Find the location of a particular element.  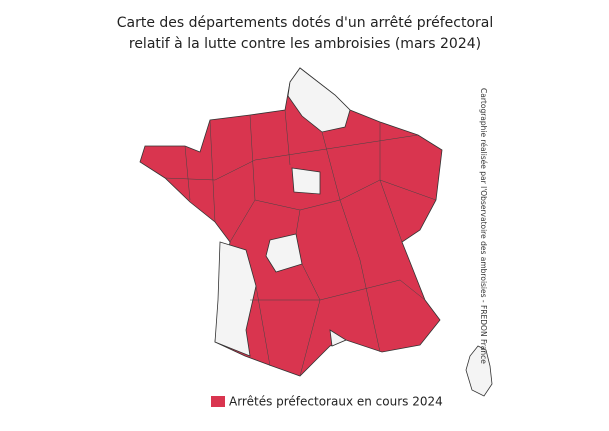

legend-label: Arrêtés préfectoraux en cours 2024 is located at coordinates (336, 402).